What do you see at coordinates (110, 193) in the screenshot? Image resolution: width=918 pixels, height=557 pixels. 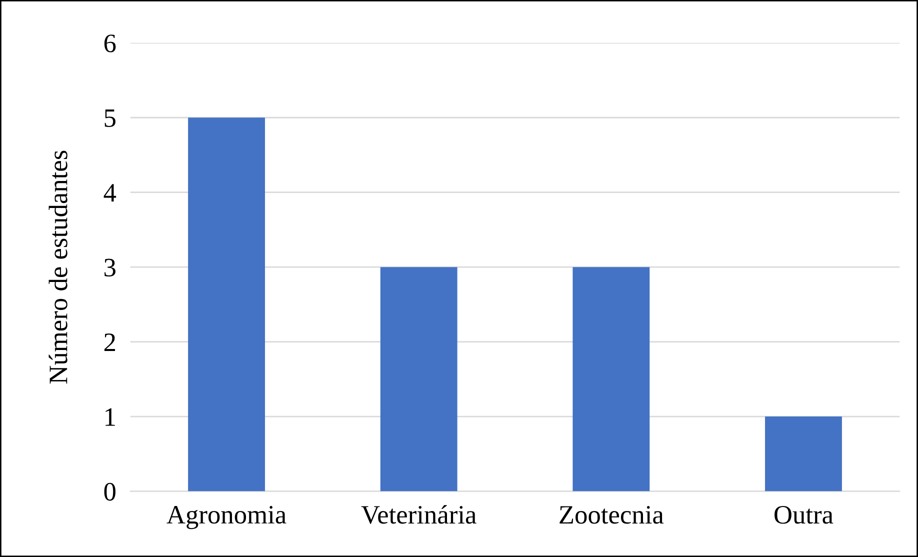 I see `y-tick-label: 4` at bounding box center [110, 193].